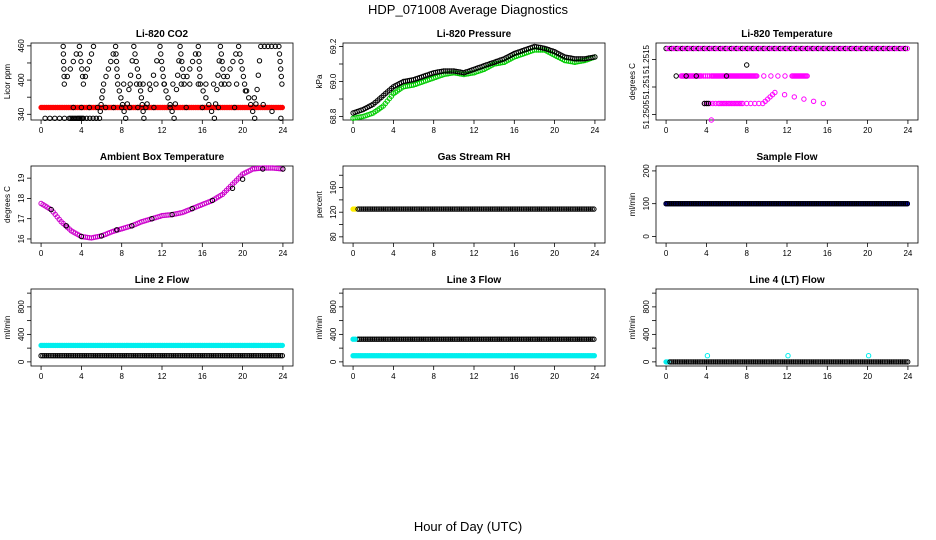  What do you see at coordinates (121, 253) in the screenshot?
I see `panel-ambient-box-temperature-xtick-label: 8` at bounding box center [121, 253].